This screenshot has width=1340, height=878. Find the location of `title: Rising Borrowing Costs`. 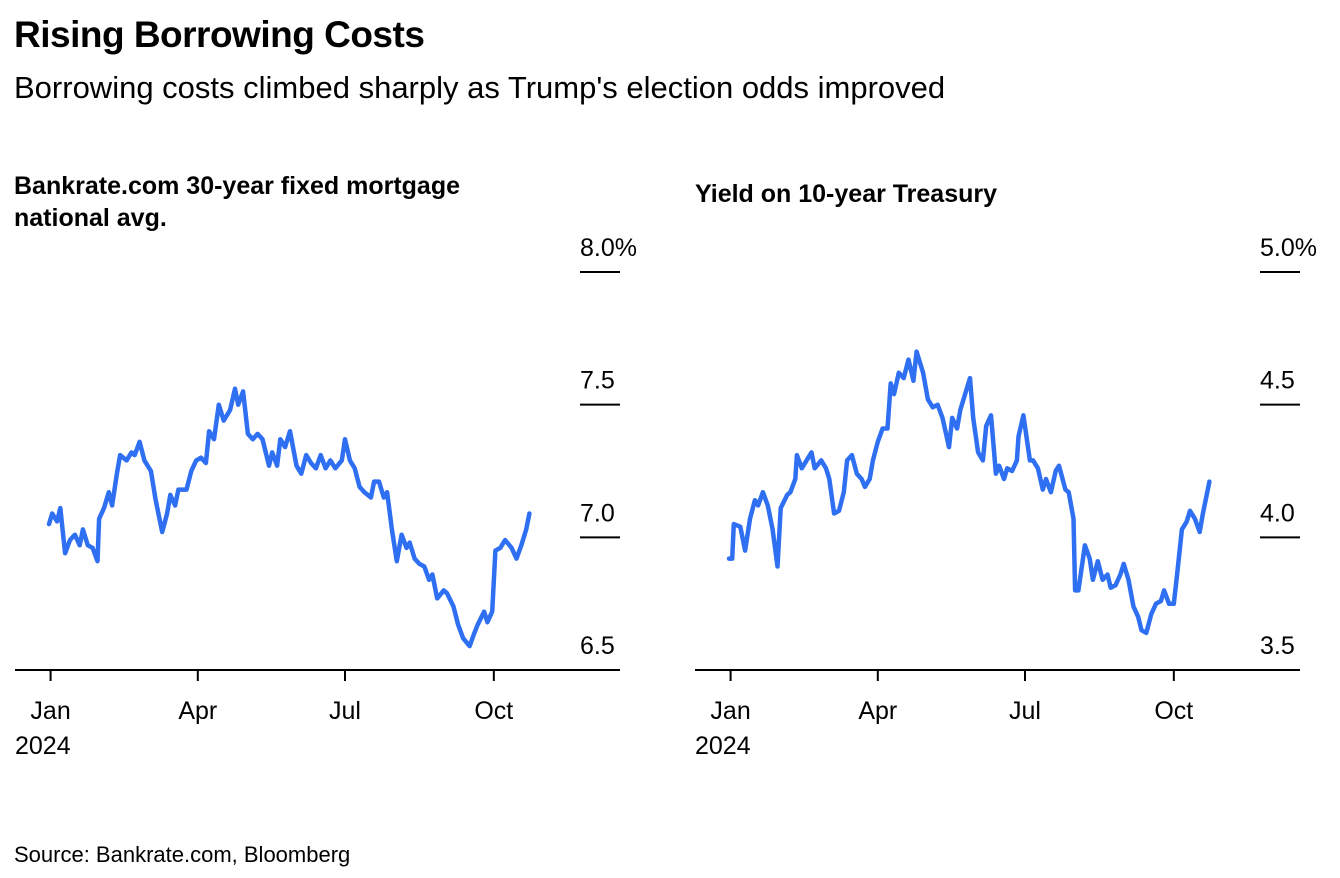

title: Rising Borrowing Costs is located at coordinates (219, 34).